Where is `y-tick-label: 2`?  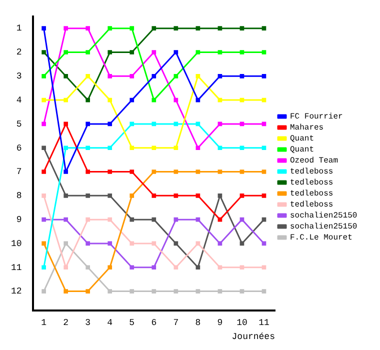
y-tick-label: 2 is located at coordinates (19, 53).